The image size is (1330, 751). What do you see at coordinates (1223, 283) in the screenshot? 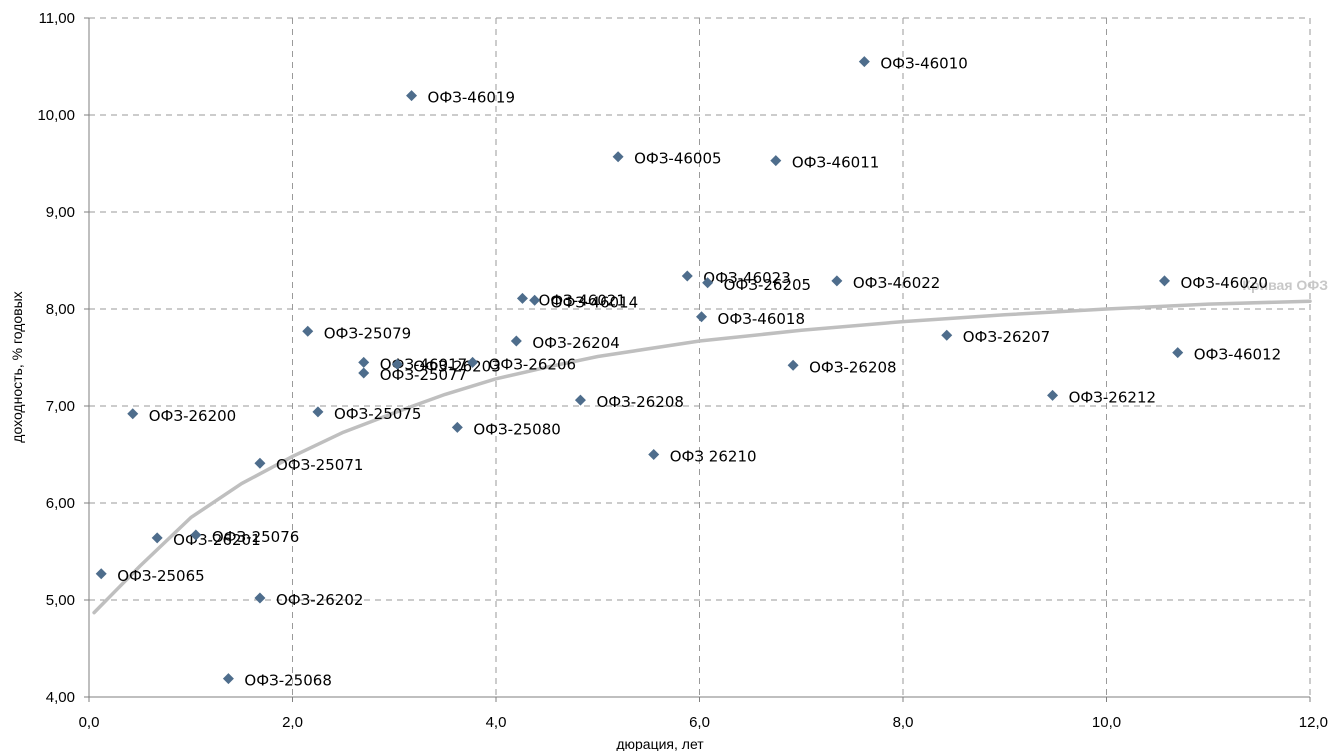
I see `data-point-label: ОФЗ-46020` at bounding box center [1223, 283].